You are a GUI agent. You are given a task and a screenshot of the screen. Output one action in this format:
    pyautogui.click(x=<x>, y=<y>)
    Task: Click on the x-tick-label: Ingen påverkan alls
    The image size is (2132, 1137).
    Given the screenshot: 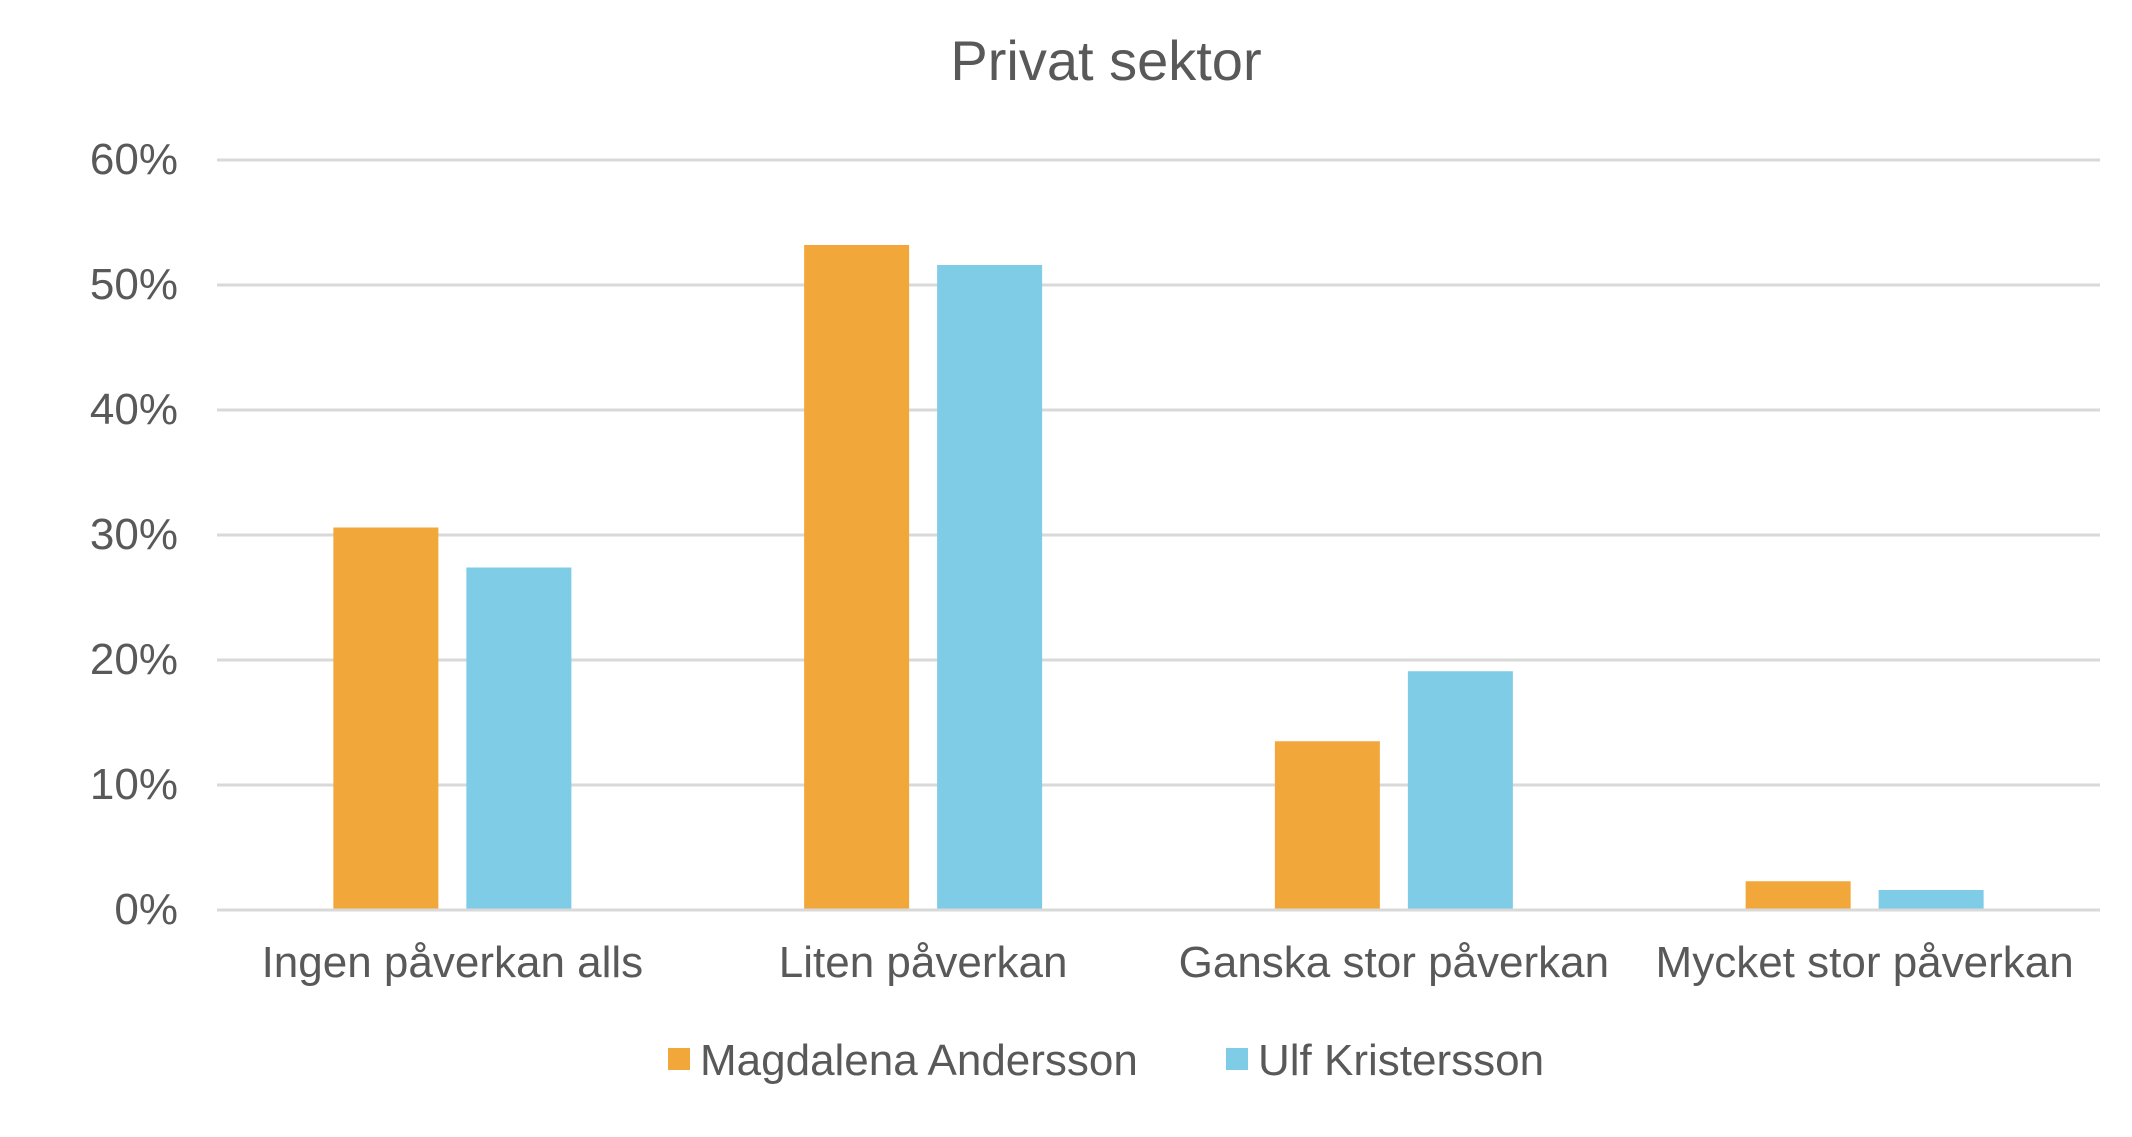 What is the action you would take?
    pyautogui.click(x=453, y=962)
    